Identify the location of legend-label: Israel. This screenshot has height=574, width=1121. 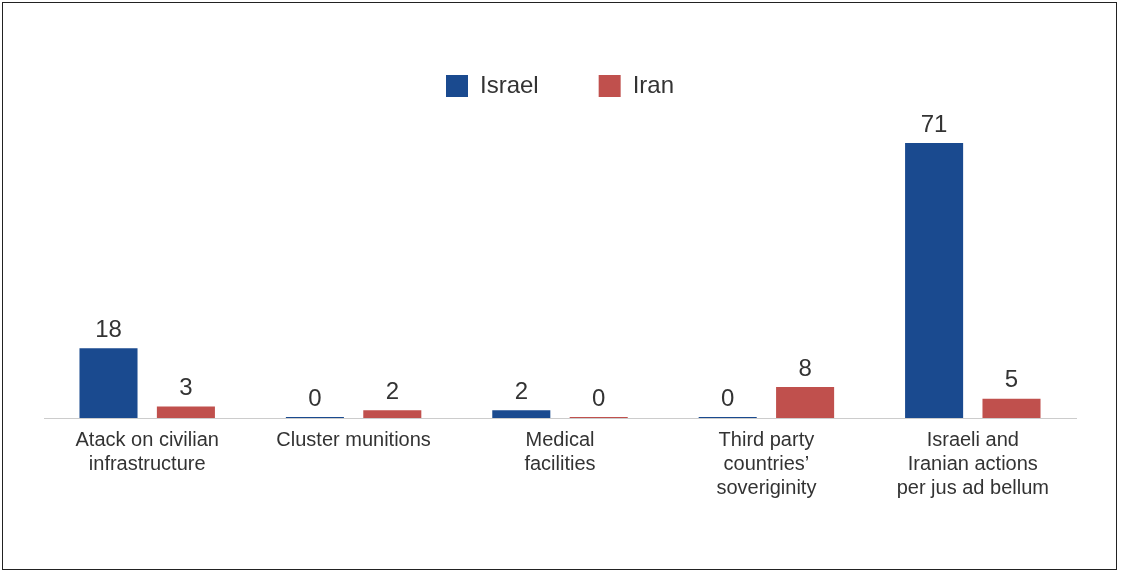
(509, 84).